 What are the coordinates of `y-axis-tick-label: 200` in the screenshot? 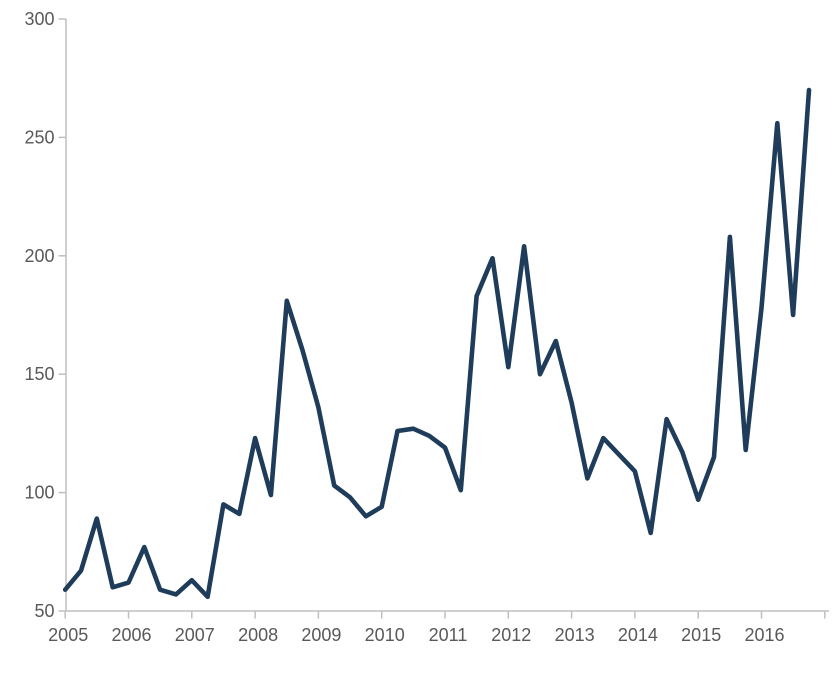 It's located at (39, 256).